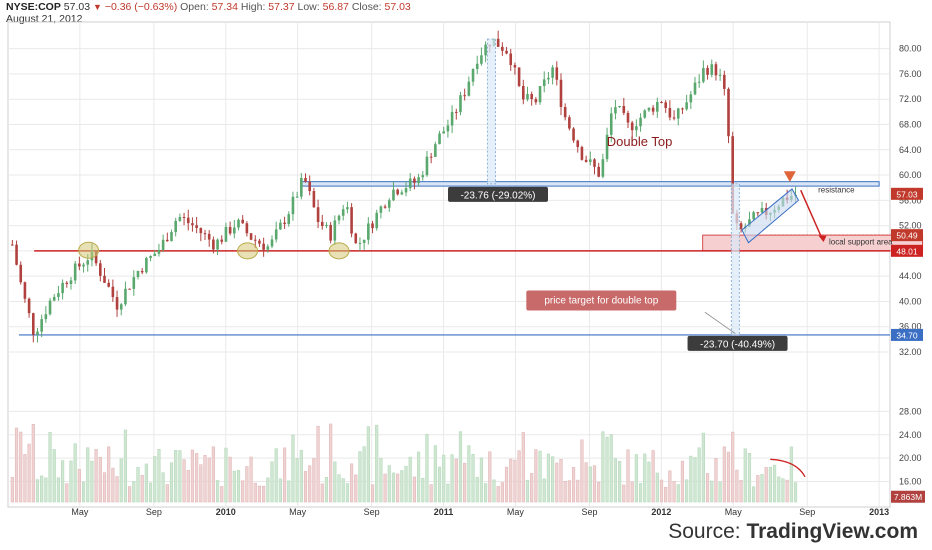 This screenshot has width=932, height=550. What do you see at coordinates (812, 214) in the screenshot?
I see `breakdown-arrow-line` at bounding box center [812, 214].